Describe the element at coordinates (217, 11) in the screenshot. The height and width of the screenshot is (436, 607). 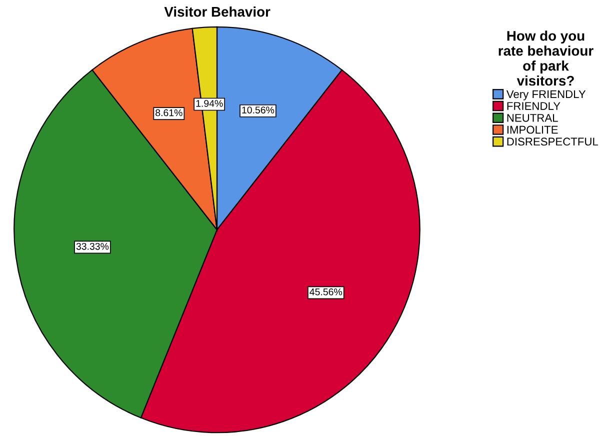
I see `chart-title: Visitor Behavior` at that location.